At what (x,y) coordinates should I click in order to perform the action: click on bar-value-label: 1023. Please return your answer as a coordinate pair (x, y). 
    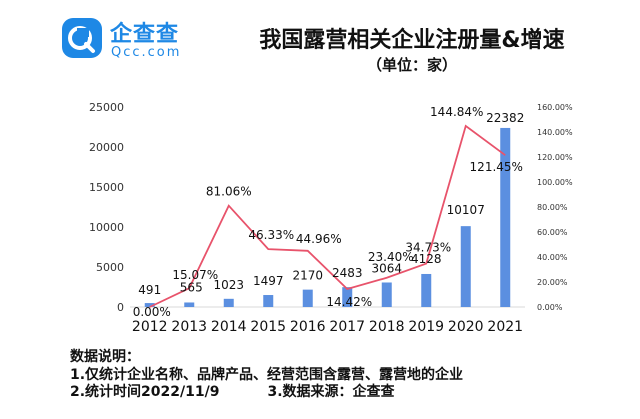
    Looking at the image, I should click on (228, 285).